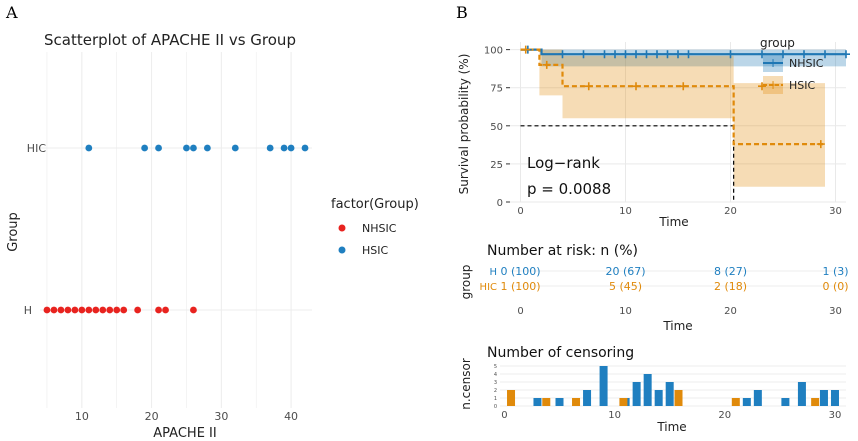 The image size is (858, 441). What do you see at coordinates (291, 416) in the screenshot?
I see `scatter-x-tick: 40` at bounding box center [291, 416].